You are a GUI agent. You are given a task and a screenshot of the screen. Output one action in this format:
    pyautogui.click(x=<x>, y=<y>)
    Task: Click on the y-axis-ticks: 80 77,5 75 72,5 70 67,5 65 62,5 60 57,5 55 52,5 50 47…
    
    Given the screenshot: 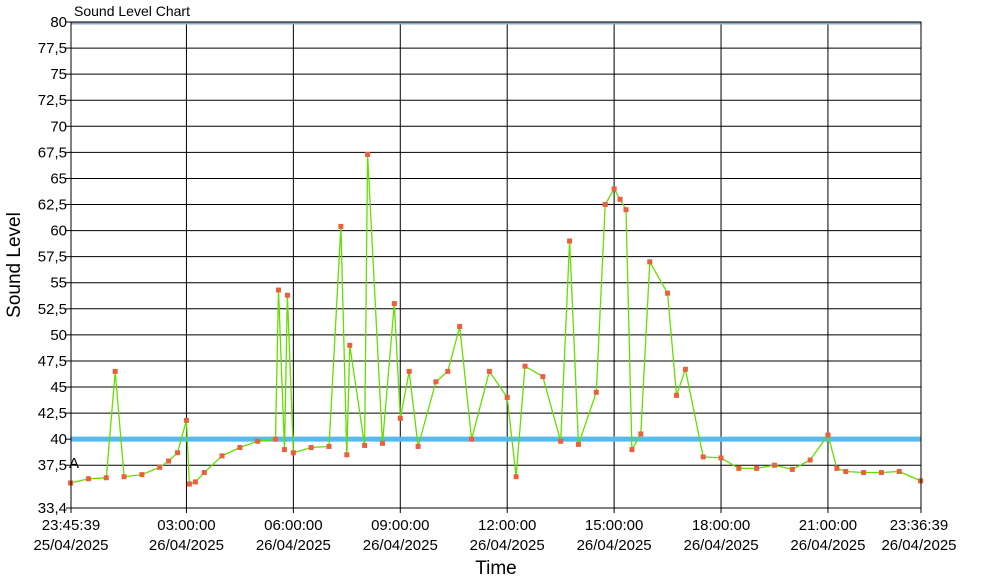 What is the action you would take?
    pyautogui.click(x=54, y=265)
    